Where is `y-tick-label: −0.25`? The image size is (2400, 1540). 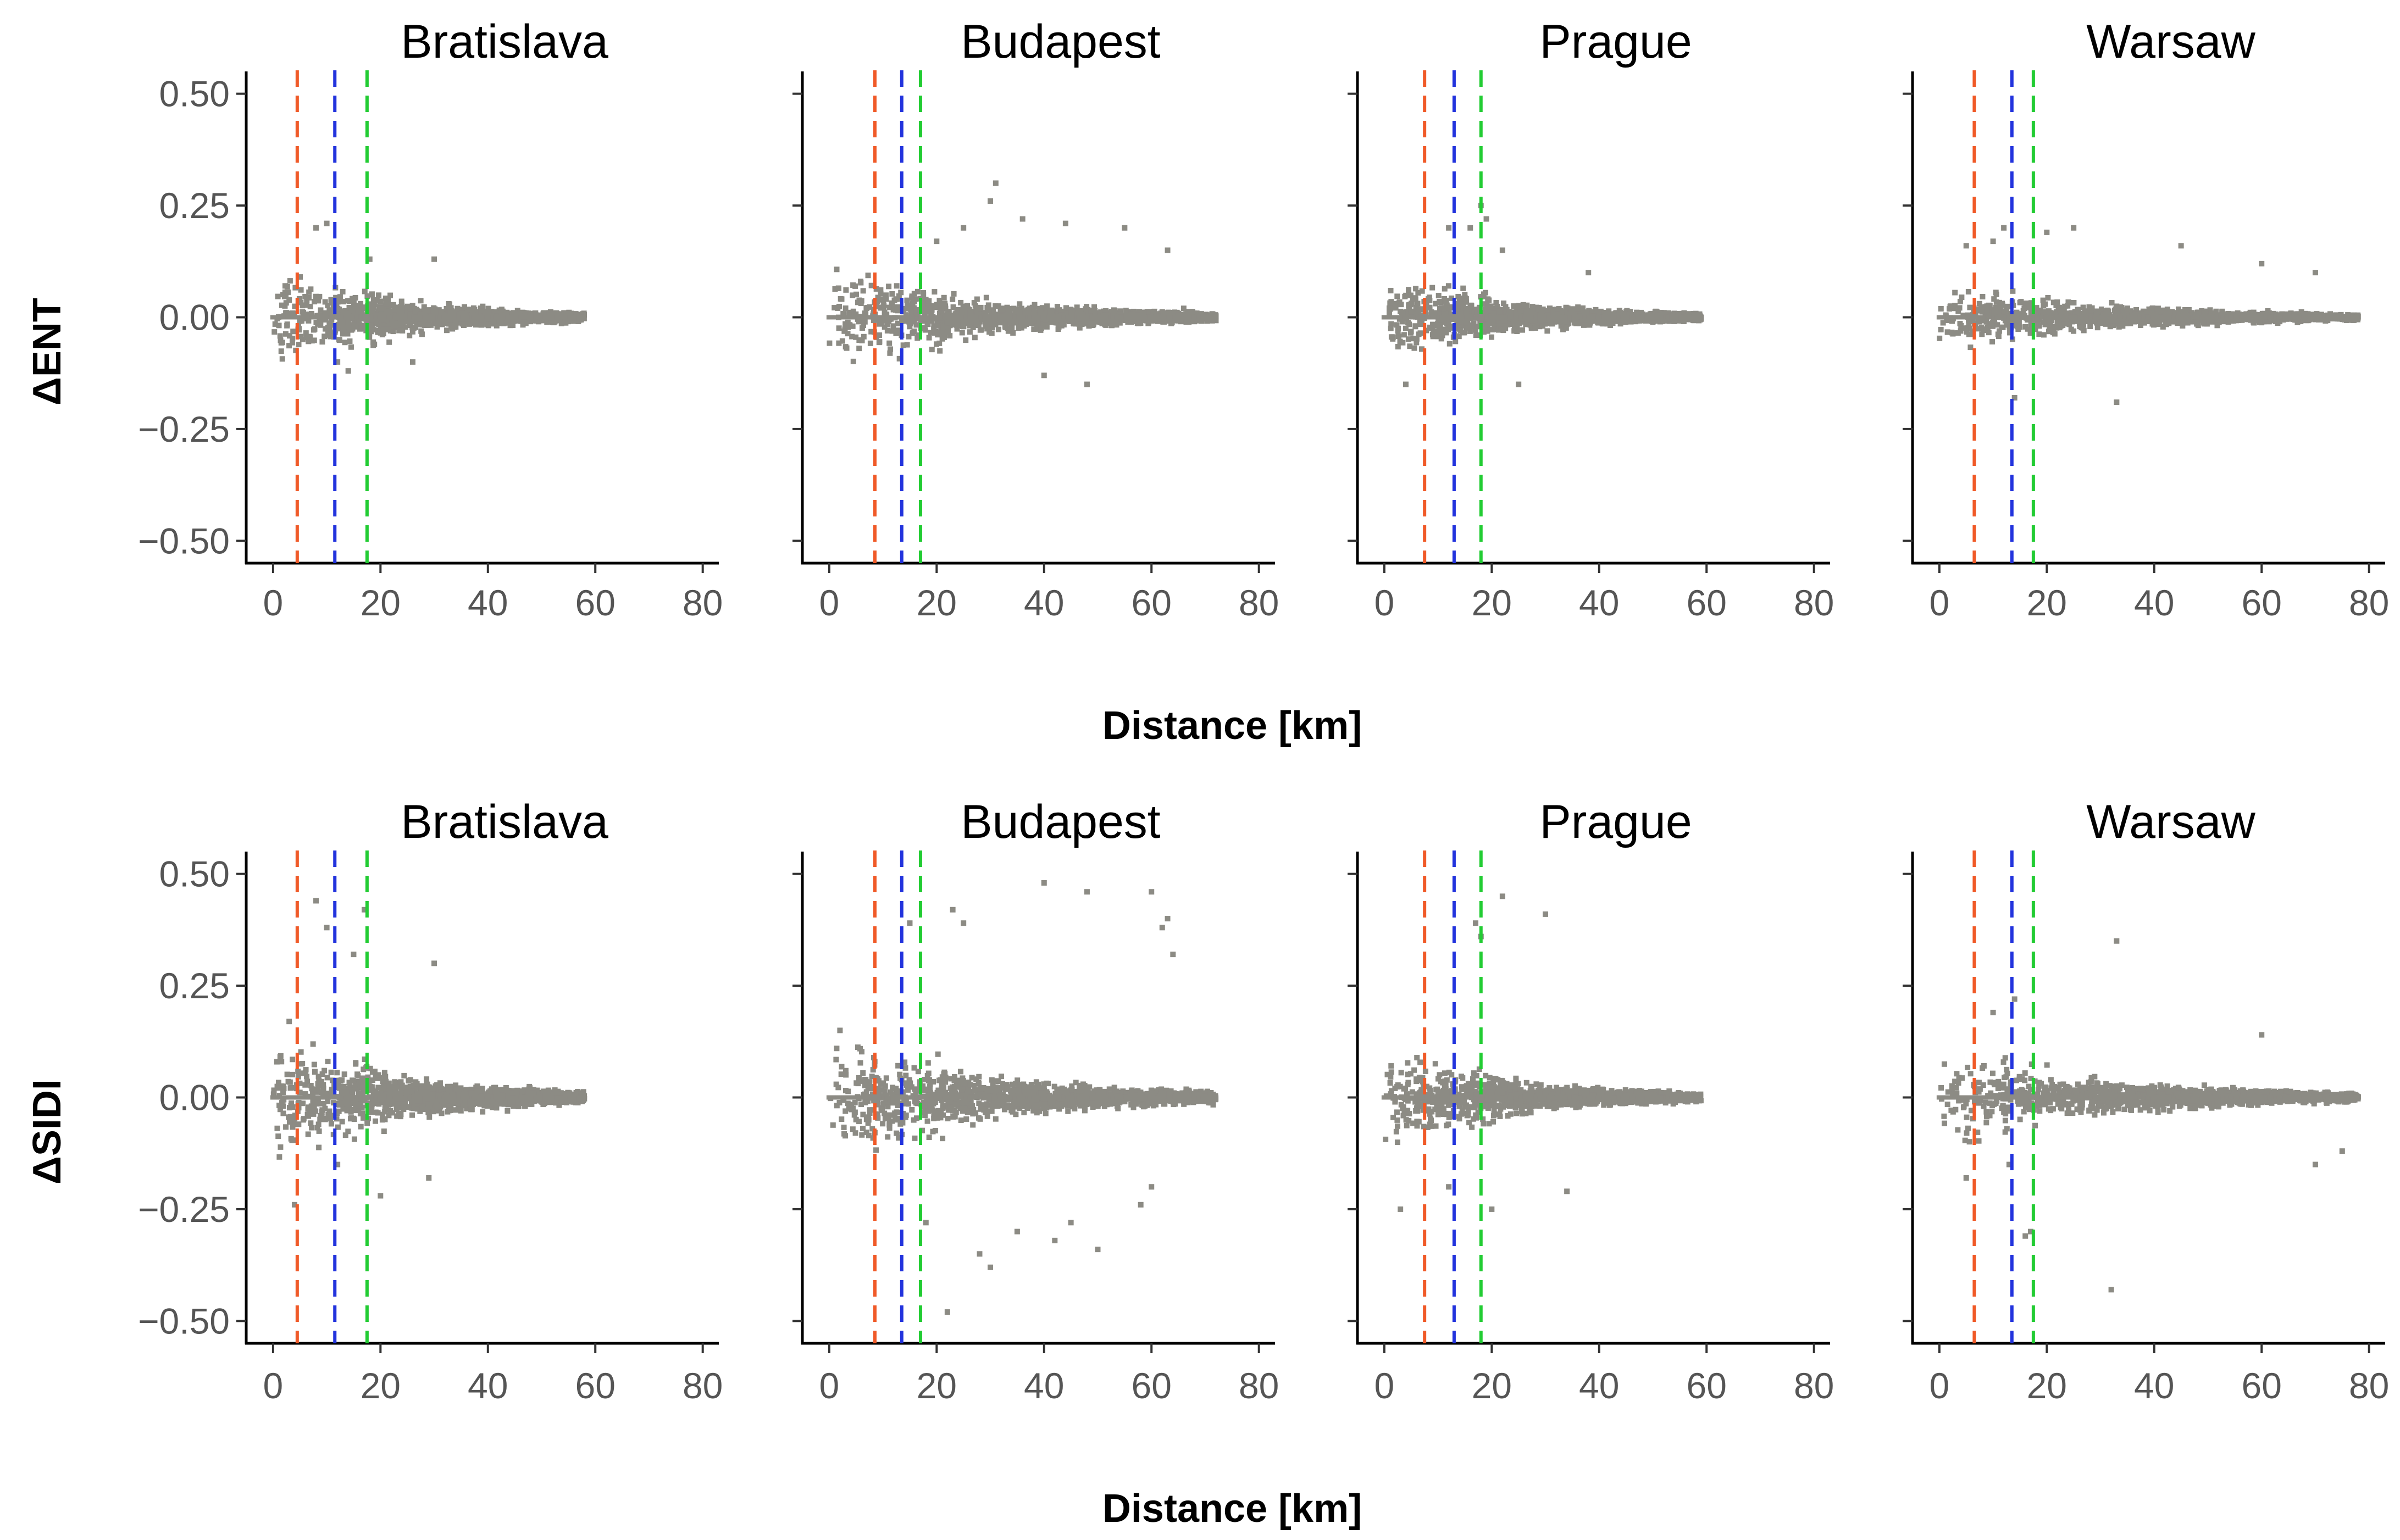
y-tick-label: −0.25 is located at coordinates (184, 429).